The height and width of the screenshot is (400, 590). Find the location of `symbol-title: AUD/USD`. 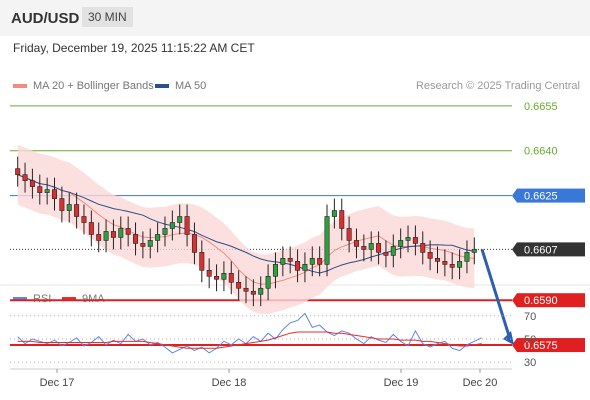

symbol-title: AUD/USD is located at coordinates (45, 18).